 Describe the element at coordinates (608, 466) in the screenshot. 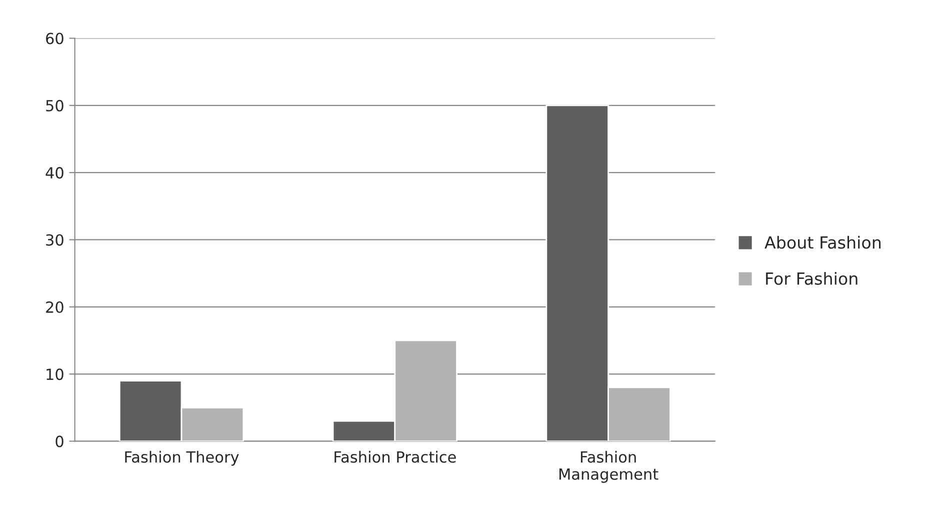

I see `x-tick-label: Fashion Management` at that location.